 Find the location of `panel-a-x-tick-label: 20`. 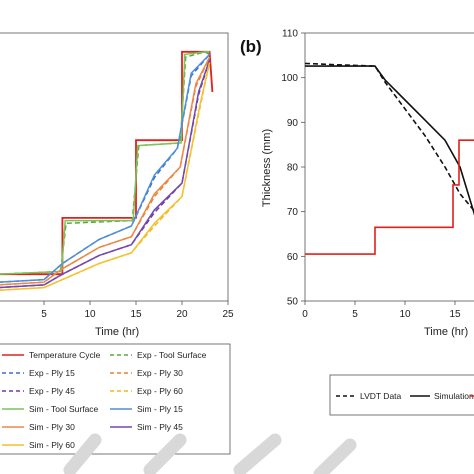

panel-a-x-tick-label: 20 is located at coordinates (182, 314).